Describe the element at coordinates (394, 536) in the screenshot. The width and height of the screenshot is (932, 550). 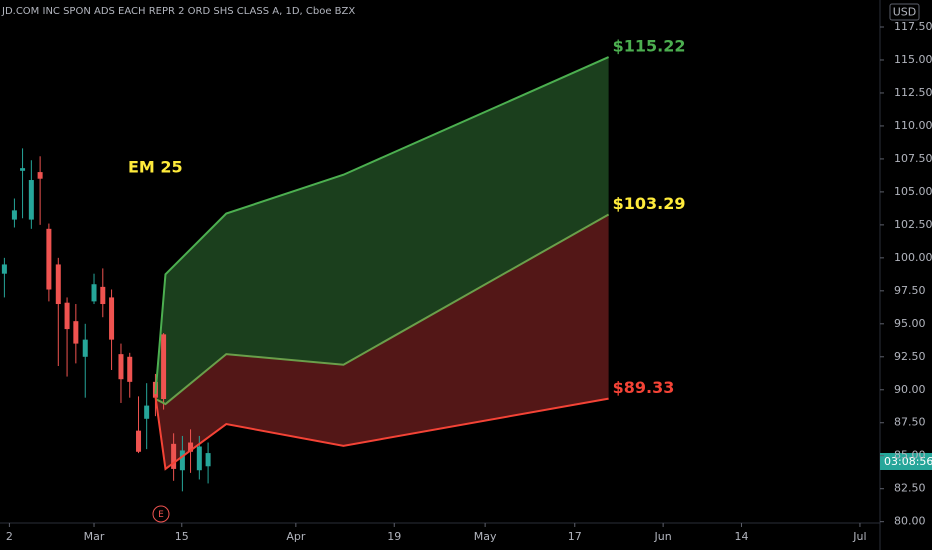
I see `x-tick-label: 19` at that location.